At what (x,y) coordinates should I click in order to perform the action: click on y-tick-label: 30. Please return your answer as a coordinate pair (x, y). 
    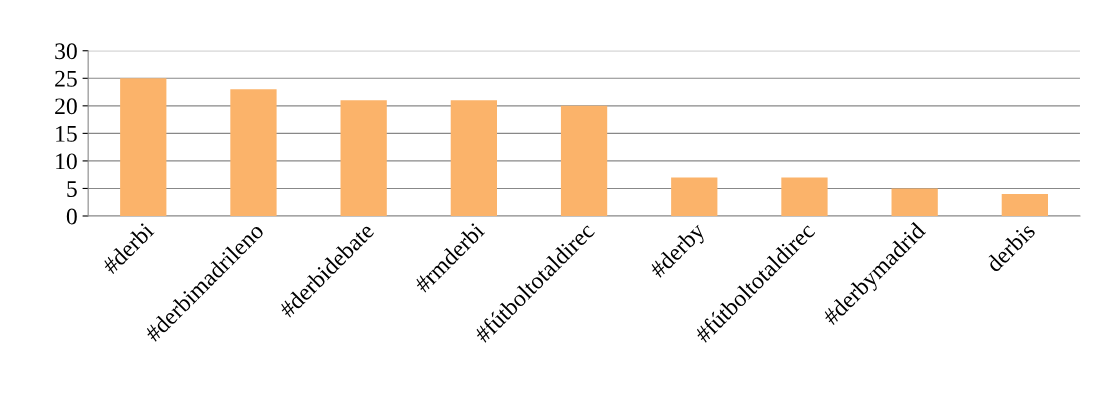
    Looking at the image, I should click on (66, 51).